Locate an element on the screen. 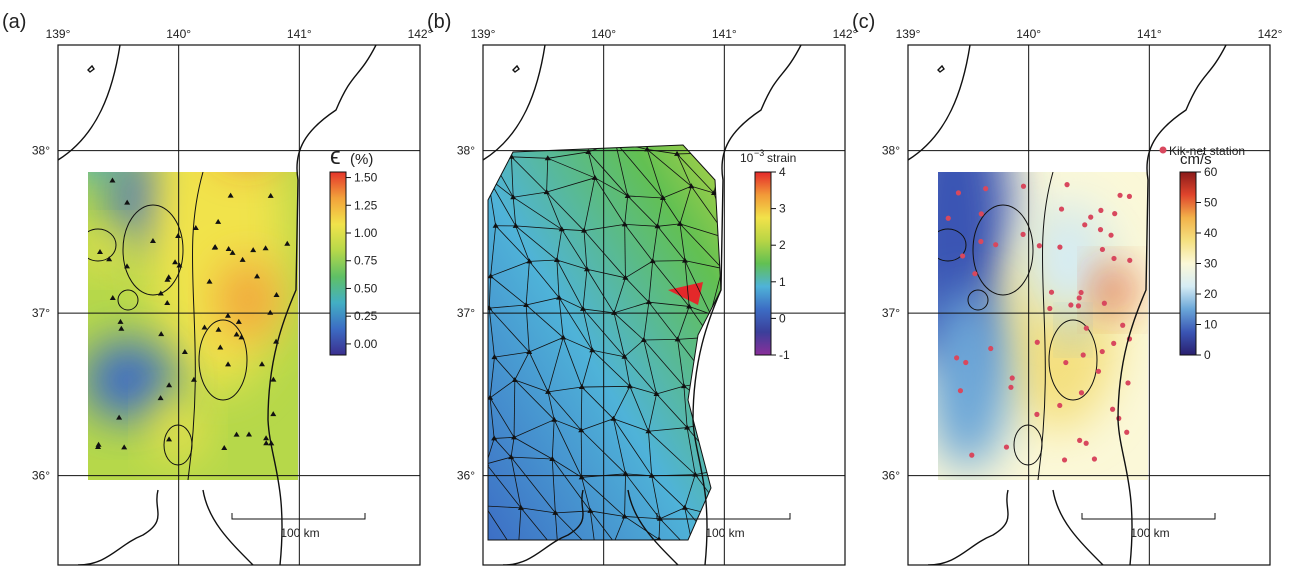 This screenshot has height=575, width=1293. colorbar-tick-label: 0.00 is located at coordinates (366, 344).